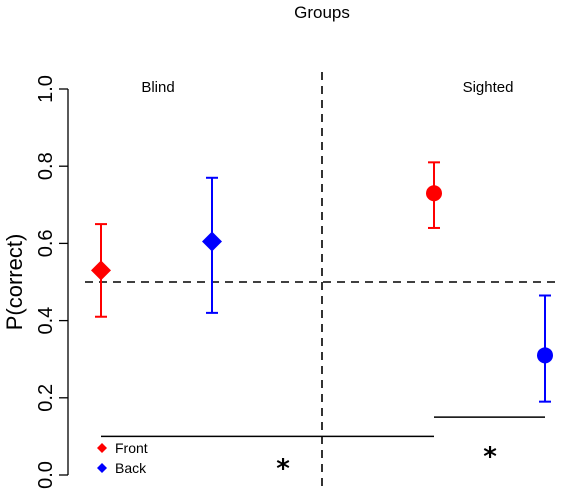  I want to click on legend-marker-back, so click(102, 468).